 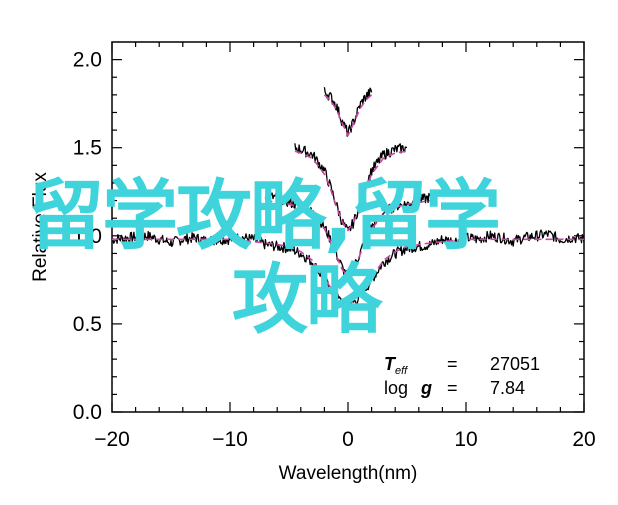 What do you see at coordinates (230, 439) in the screenshot?
I see `x-tick-label: −10` at bounding box center [230, 439].